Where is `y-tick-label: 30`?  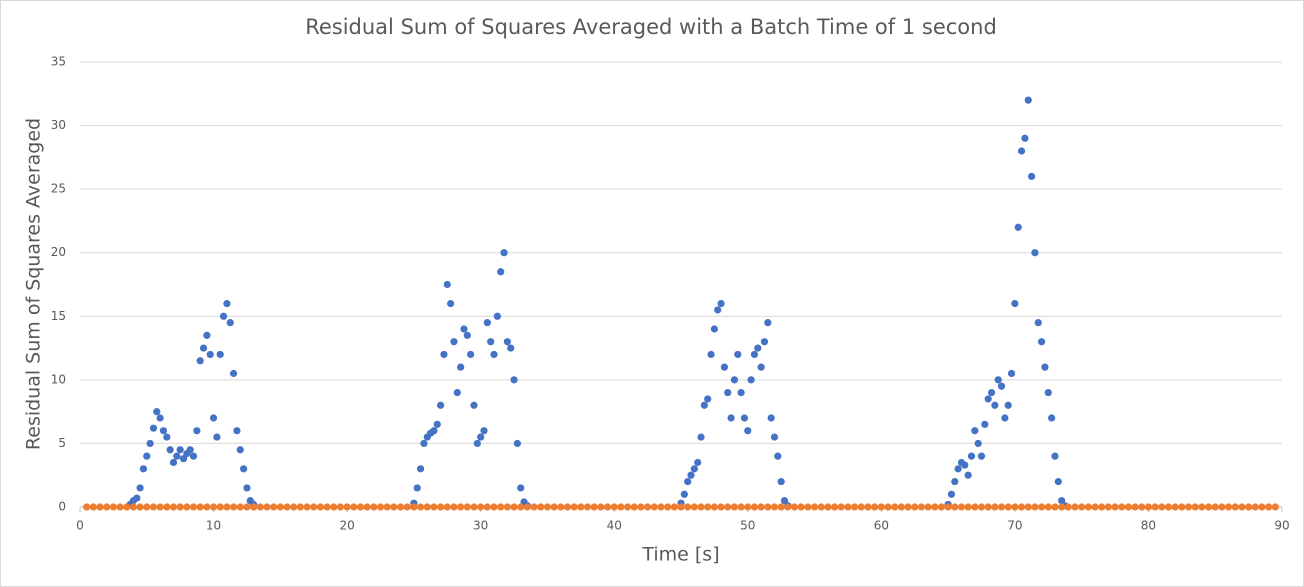
y-tick-label: 30 is located at coordinates (58, 125).